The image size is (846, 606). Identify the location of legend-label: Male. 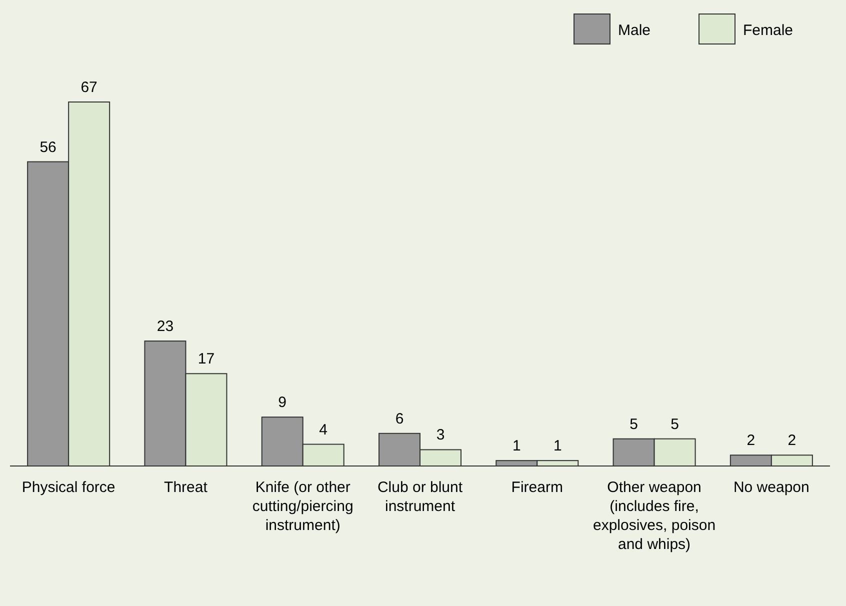
(634, 30).